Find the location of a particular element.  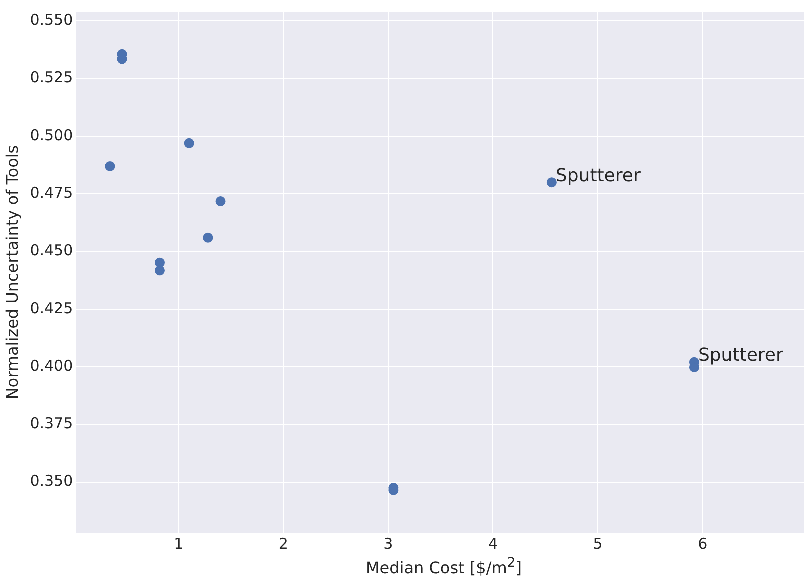

x-tick-label: 5 is located at coordinates (598, 543).